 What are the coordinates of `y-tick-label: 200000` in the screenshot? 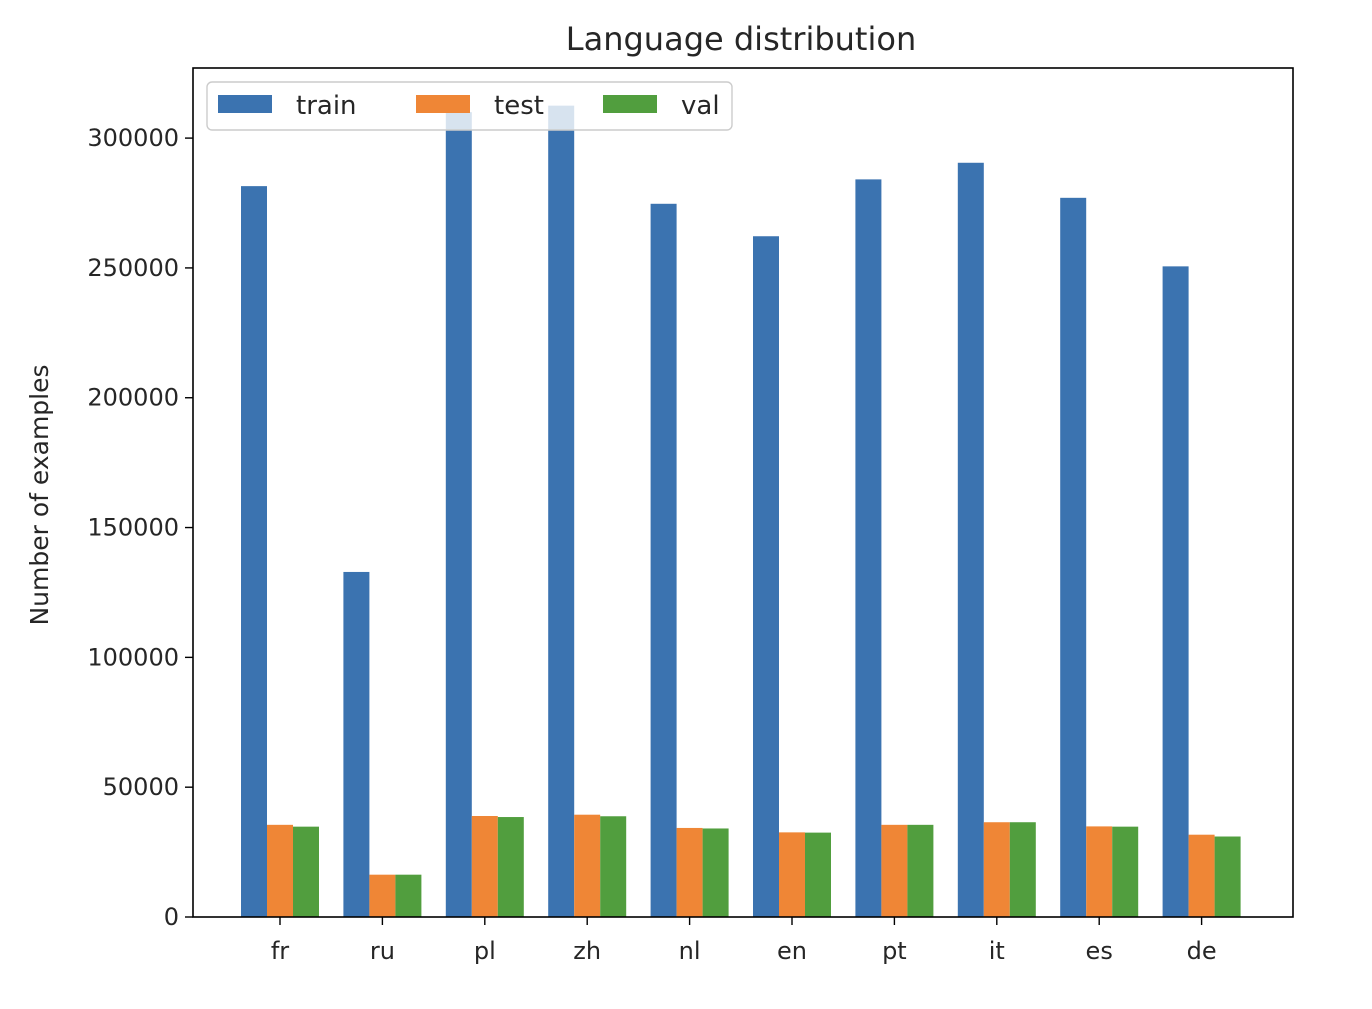 It's located at (133, 398).